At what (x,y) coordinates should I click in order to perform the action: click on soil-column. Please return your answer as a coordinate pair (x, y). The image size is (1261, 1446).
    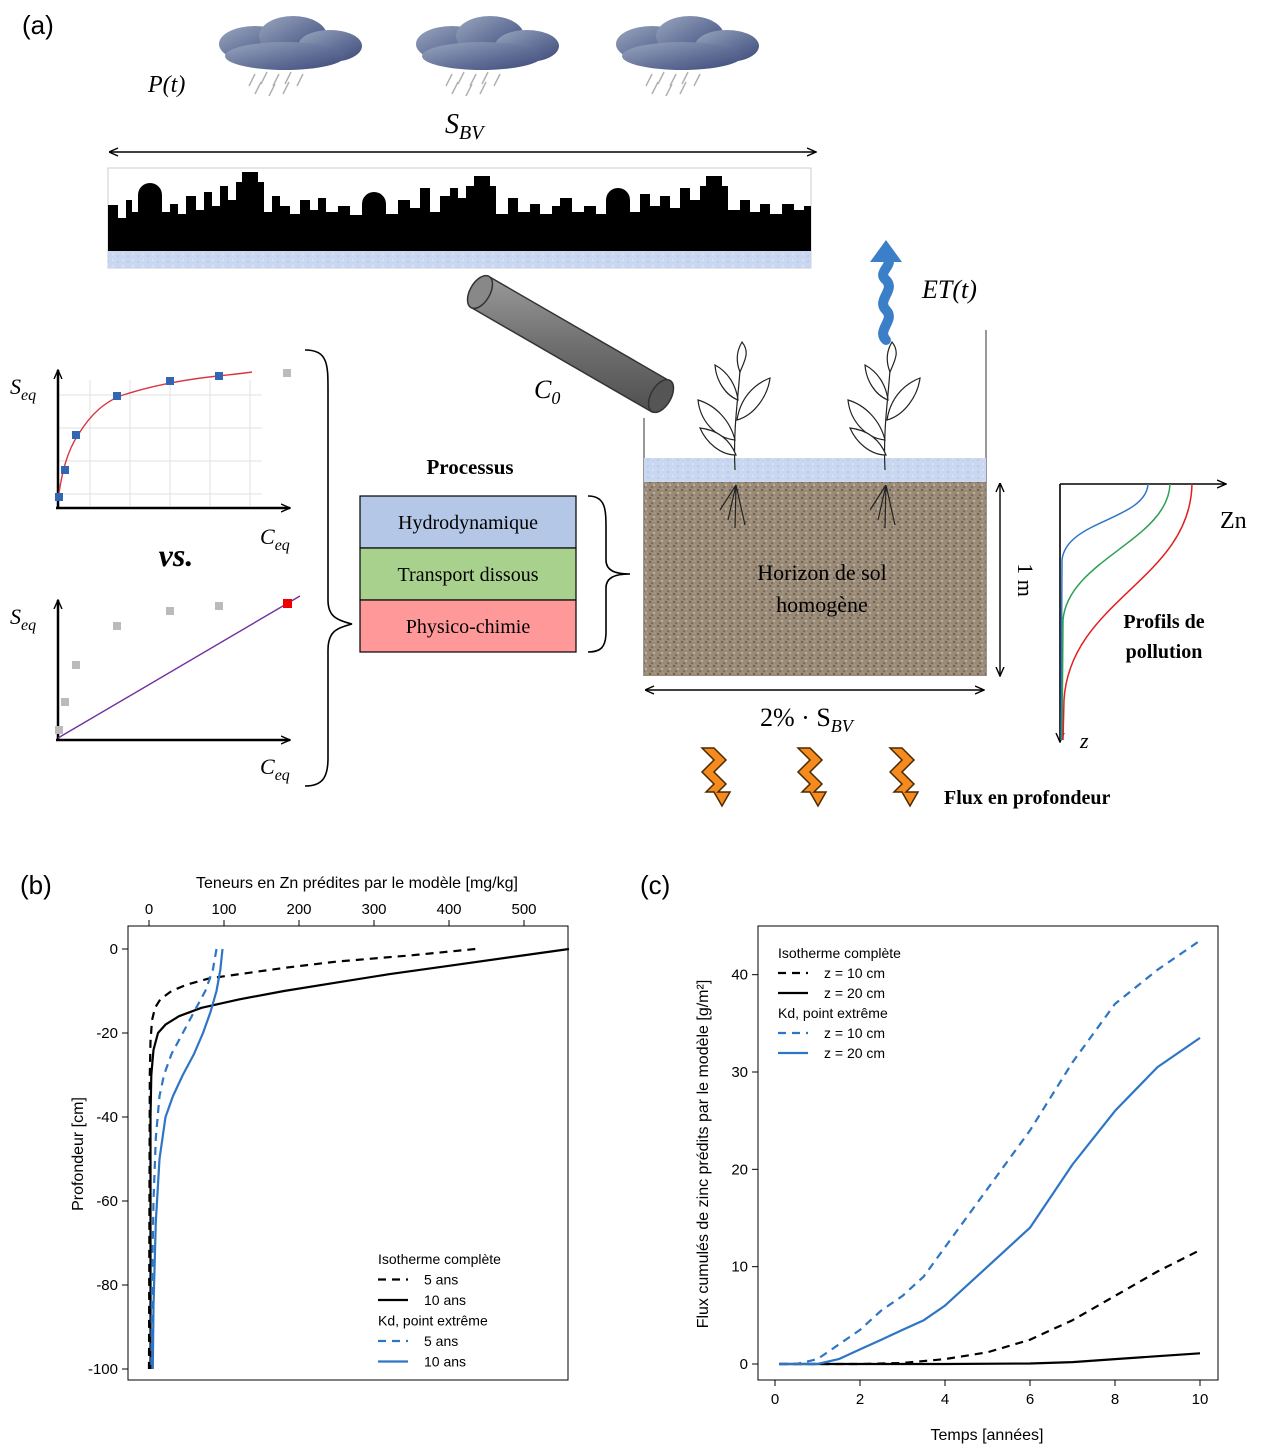
    Looking at the image, I should click on (815, 503).